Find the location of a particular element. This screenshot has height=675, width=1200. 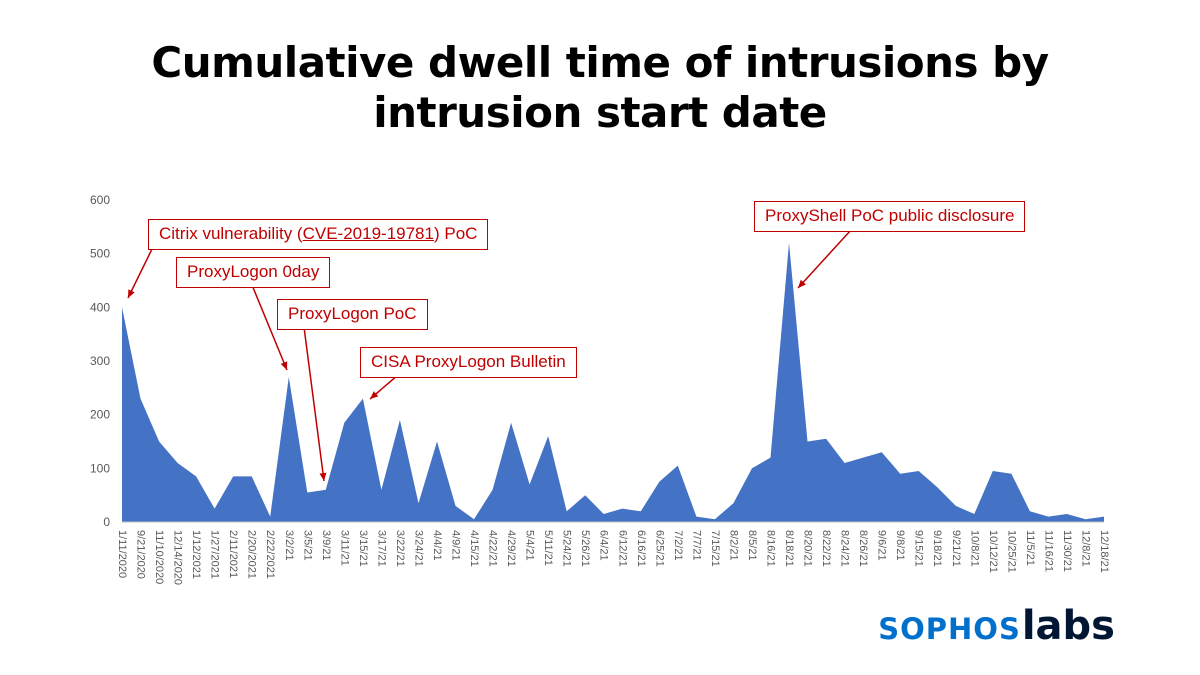

x-axis-tick-label: 11/5/21 is located at coordinates (1030, 548).